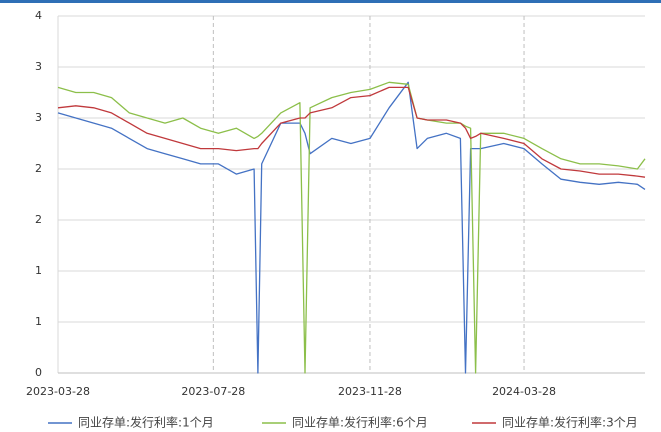 Image resolution: width=661 pixels, height=432 pixels. I want to click on top-bar, so click(330, 1).